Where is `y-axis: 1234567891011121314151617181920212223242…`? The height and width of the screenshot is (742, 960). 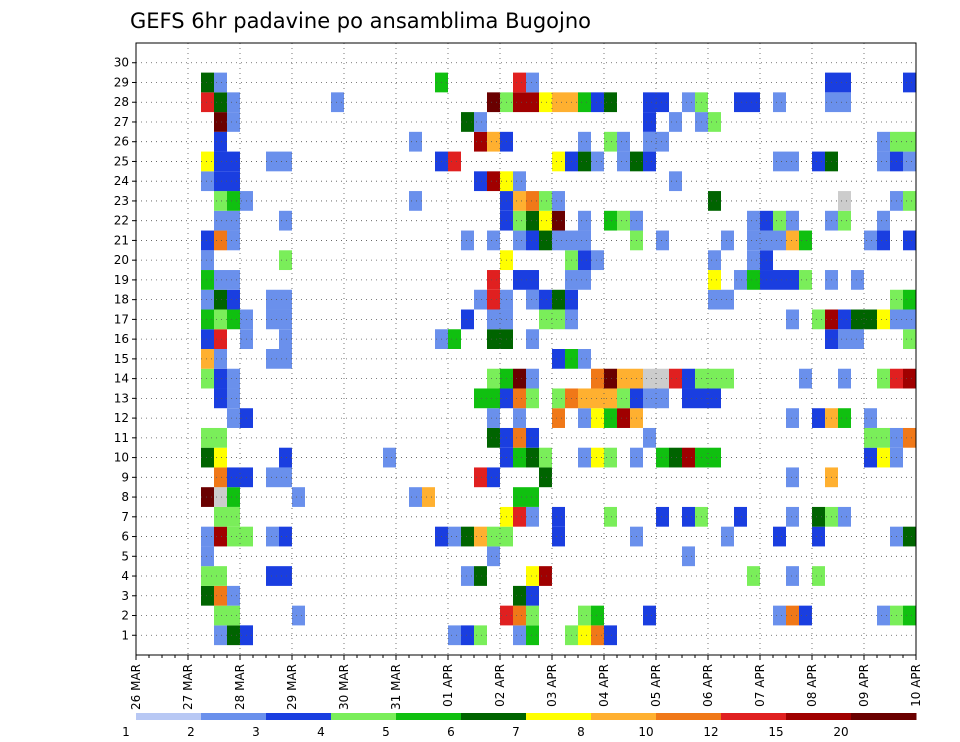
y-axis: 1234567891011121314151617181920212223242… is located at coordinates (125, 349).